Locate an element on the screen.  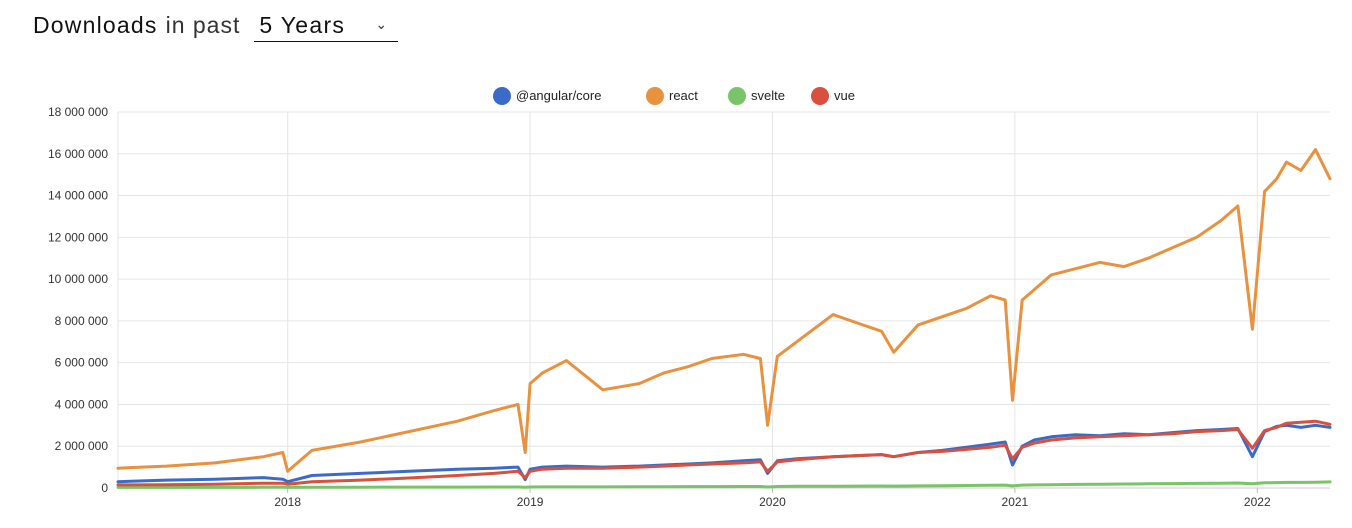
legend-item: react is located at coordinates (672, 96).